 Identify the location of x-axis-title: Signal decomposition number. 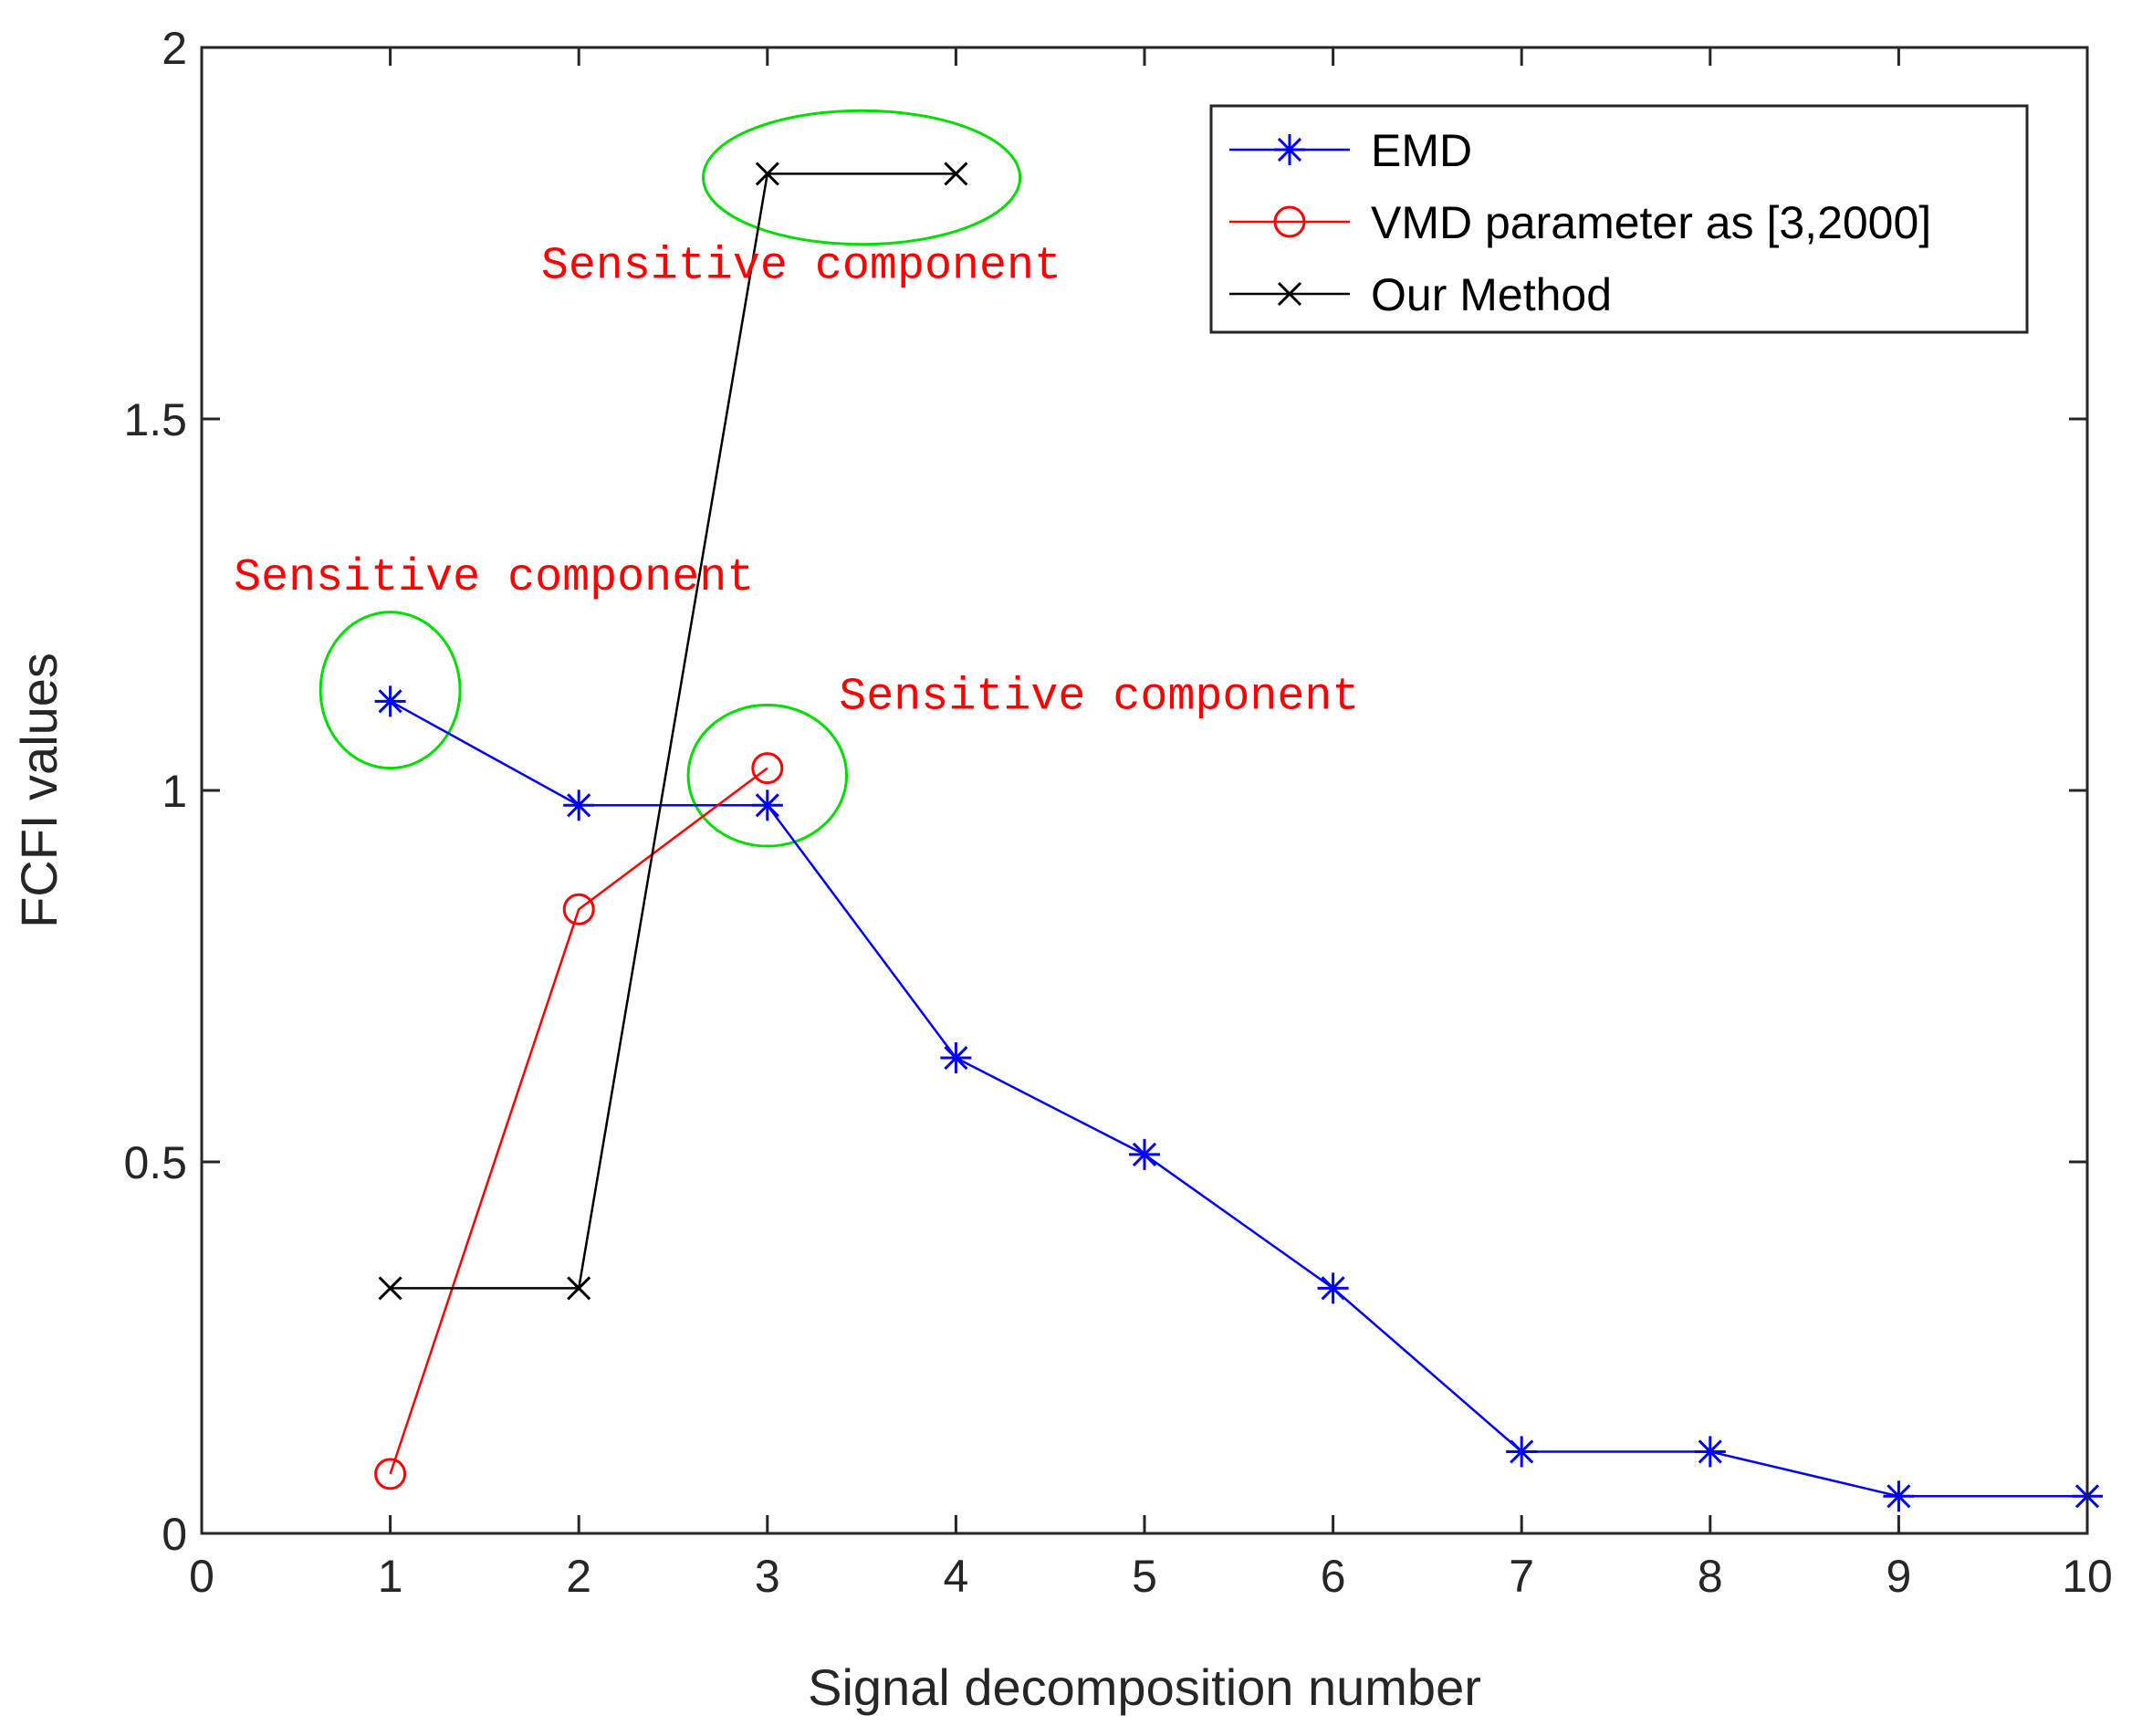
(1144, 1687).